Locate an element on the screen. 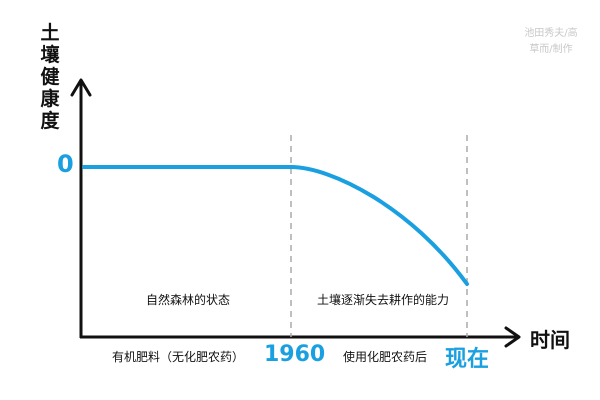 The image size is (600, 400). region-1-bottom-label: 有机肥料（无化肥农药） is located at coordinates (178, 357).